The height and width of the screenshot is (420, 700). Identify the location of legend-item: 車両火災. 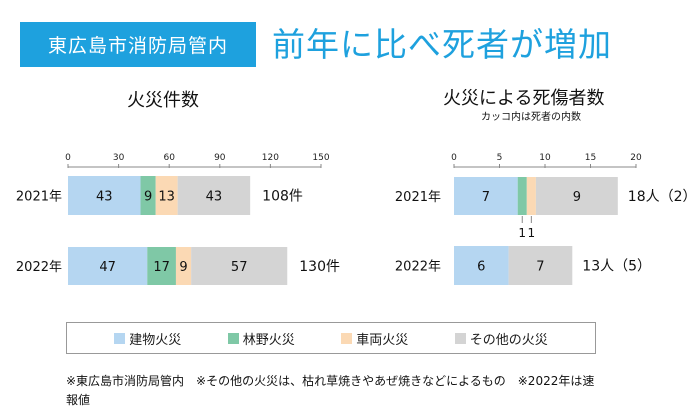
(374, 338).